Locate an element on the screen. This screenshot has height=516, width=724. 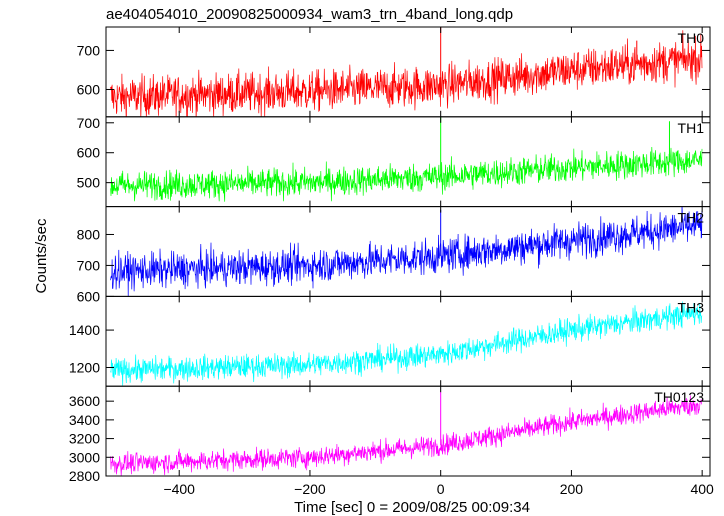
series-line-th0 is located at coordinates (406, 73).